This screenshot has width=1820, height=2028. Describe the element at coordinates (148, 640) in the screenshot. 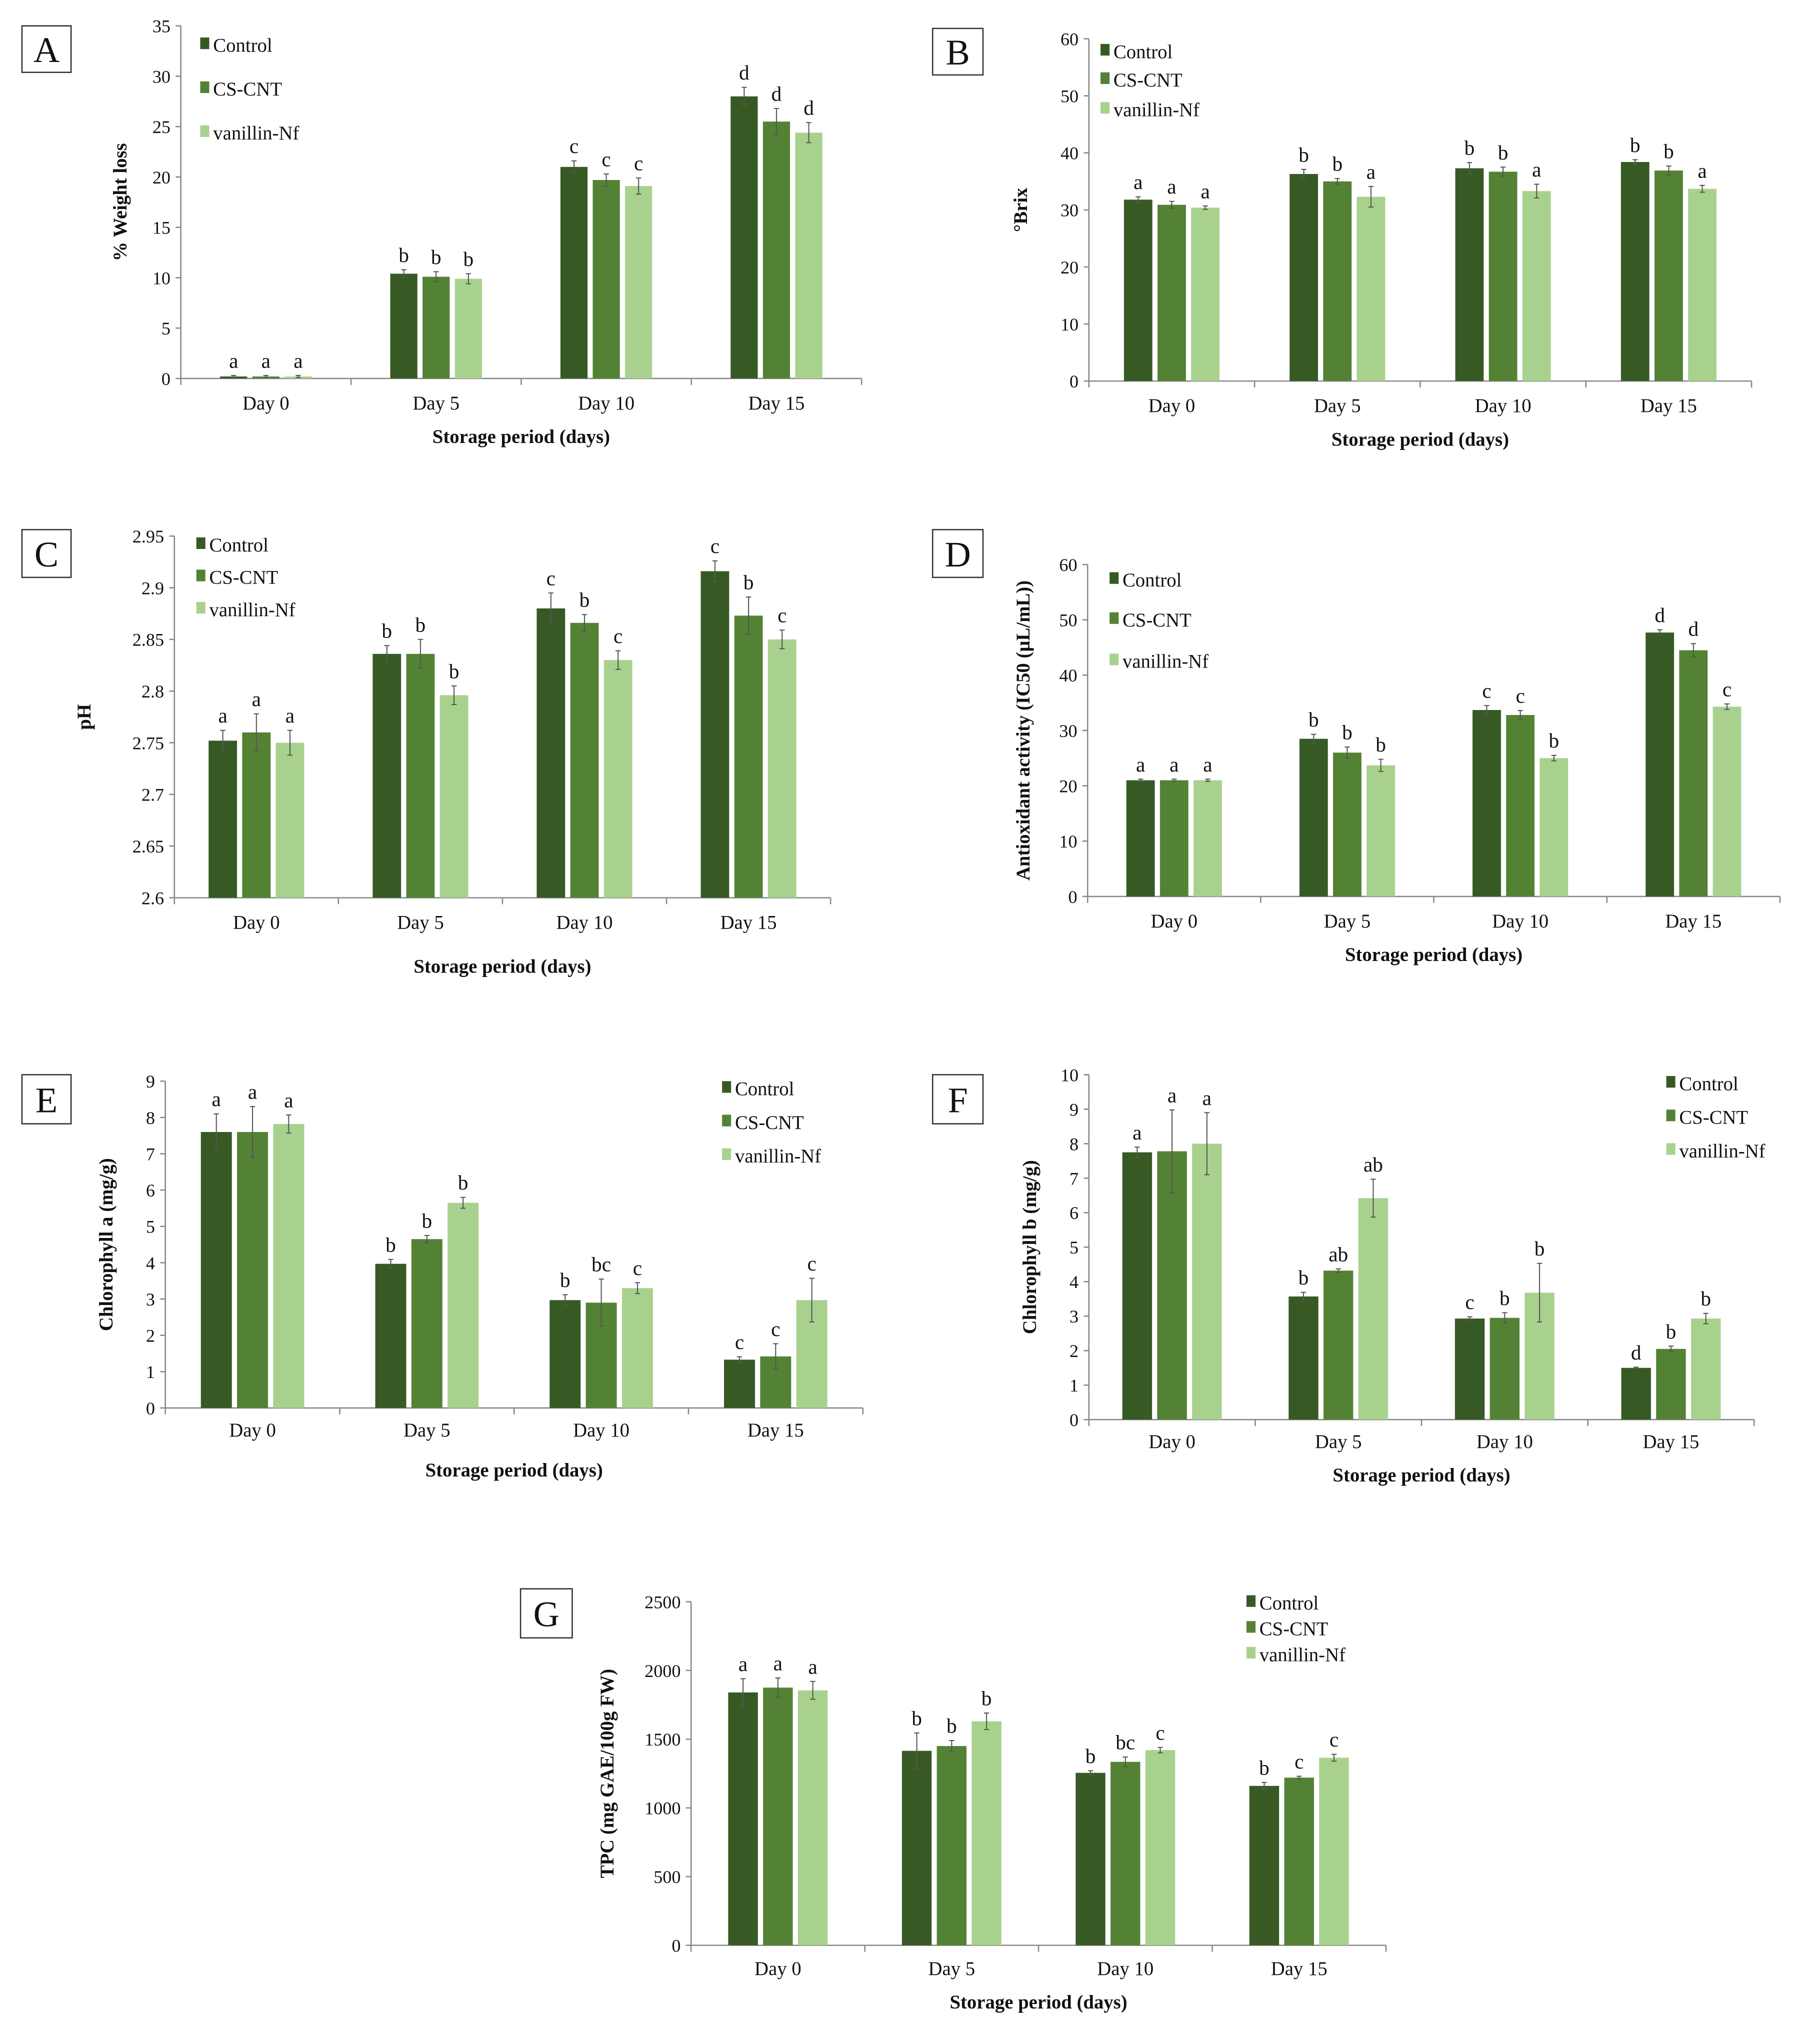

I see `y-tick-label: 2.85` at that location.